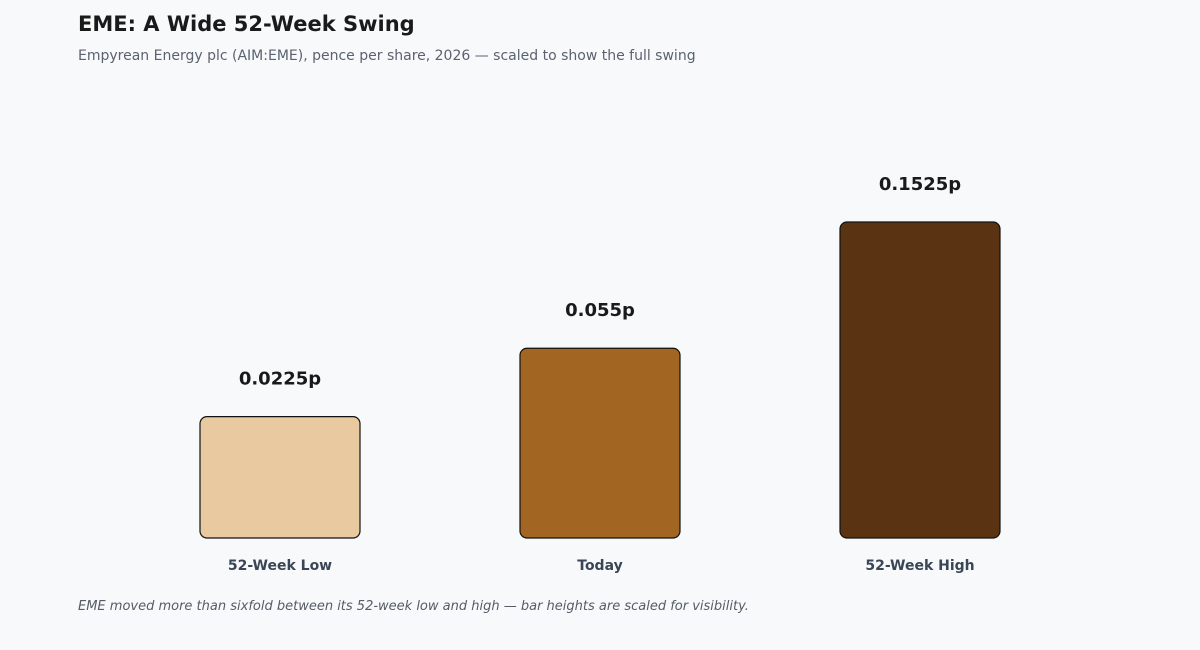 The width and height of the screenshot is (1200, 650). I want to click on category-label-0: 52-Week Low, so click(280, 566).